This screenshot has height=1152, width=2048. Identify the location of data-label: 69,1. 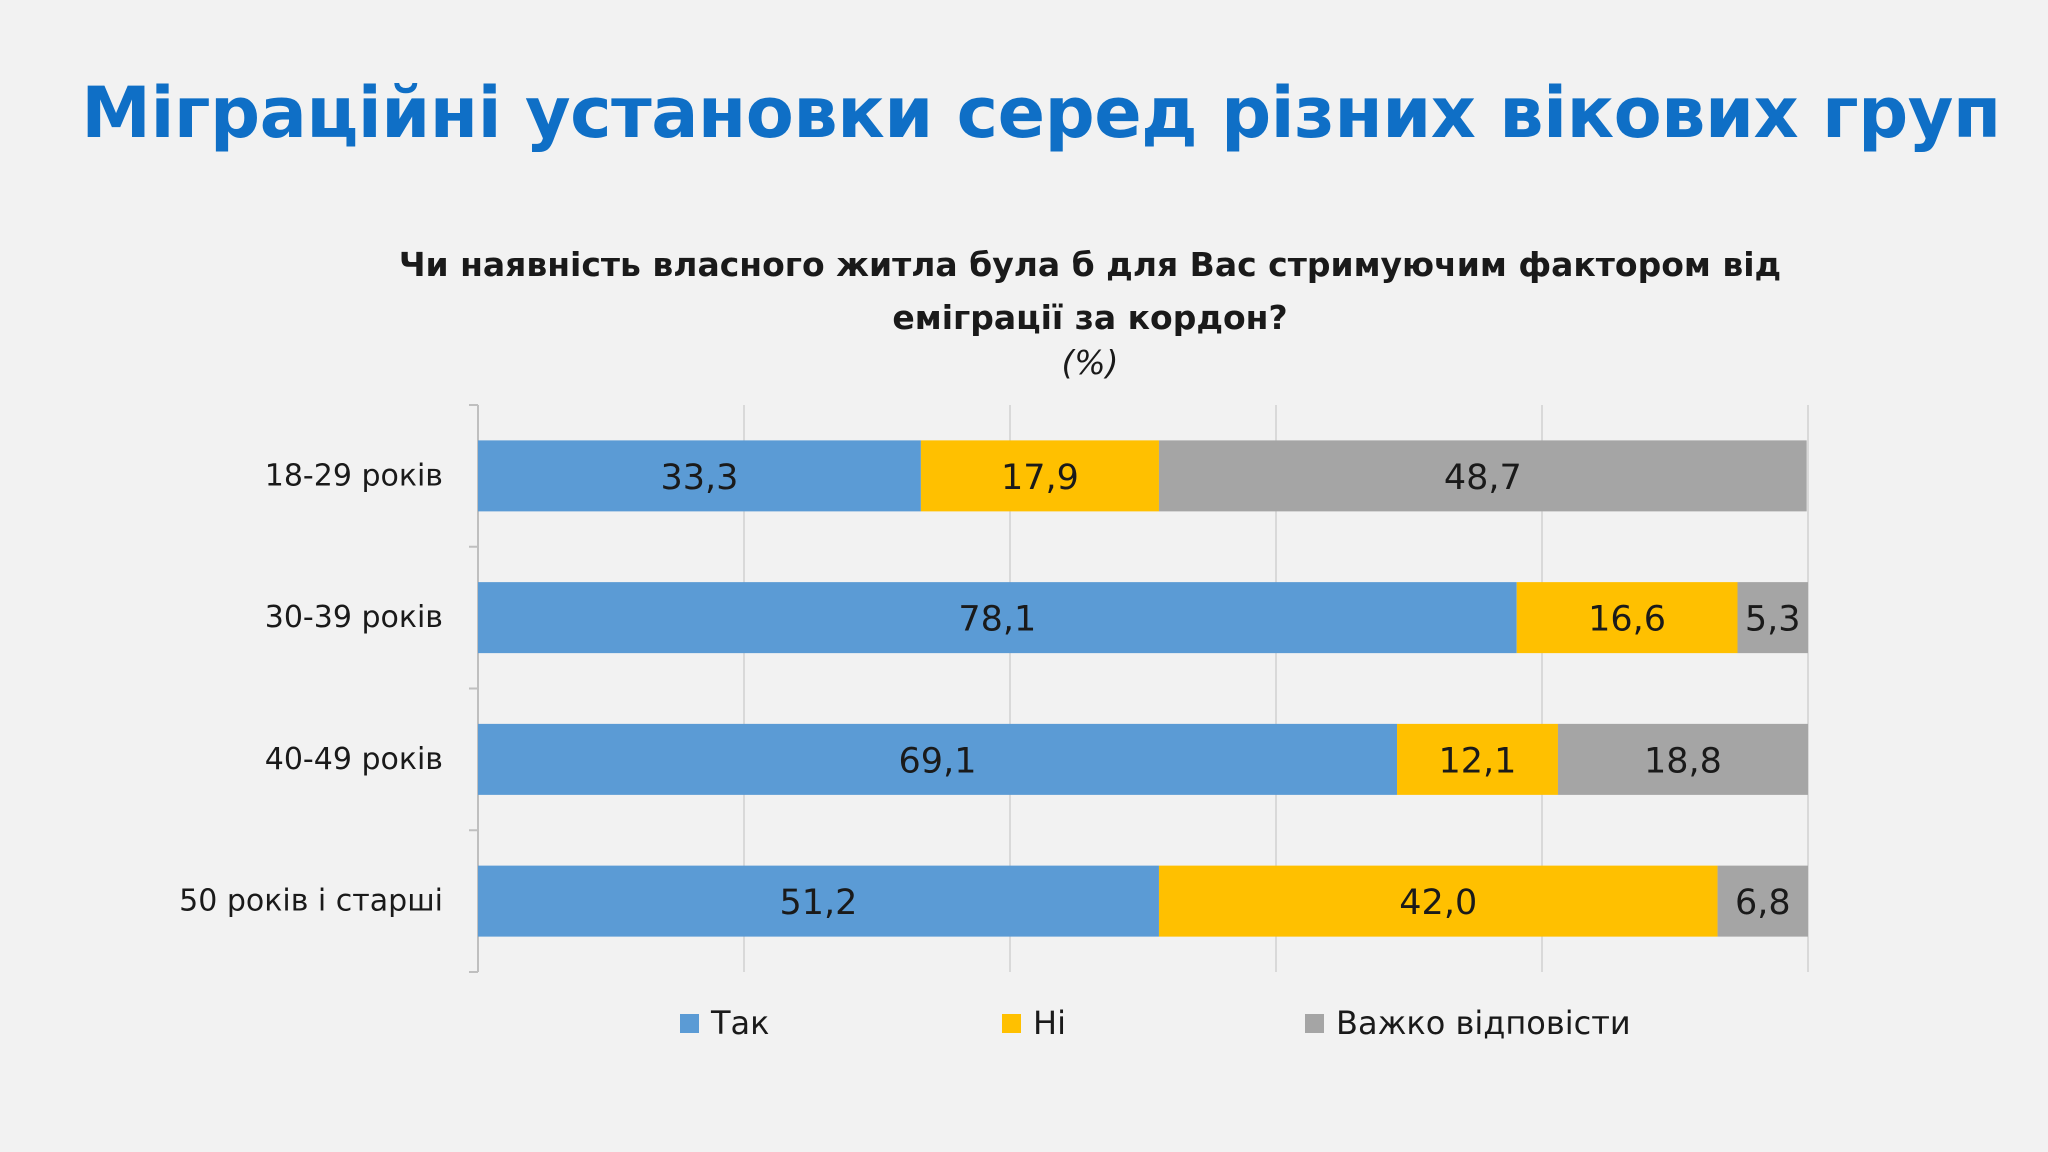
(938, 761).